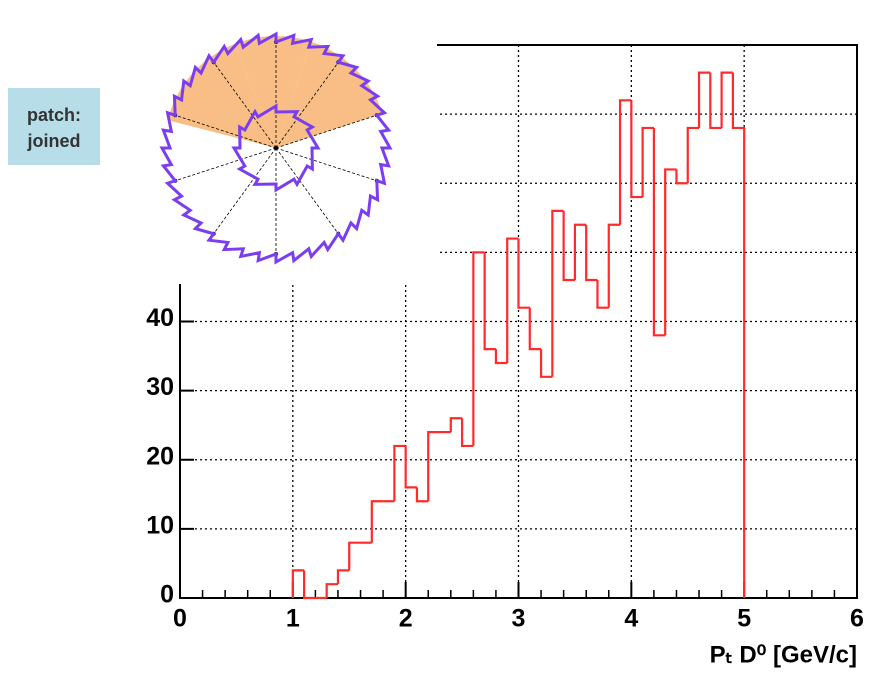  What do you see at coordinates (857, 619) in the screenshot?
I see `x-tick-label: 6` at bounding box center [857, 619].